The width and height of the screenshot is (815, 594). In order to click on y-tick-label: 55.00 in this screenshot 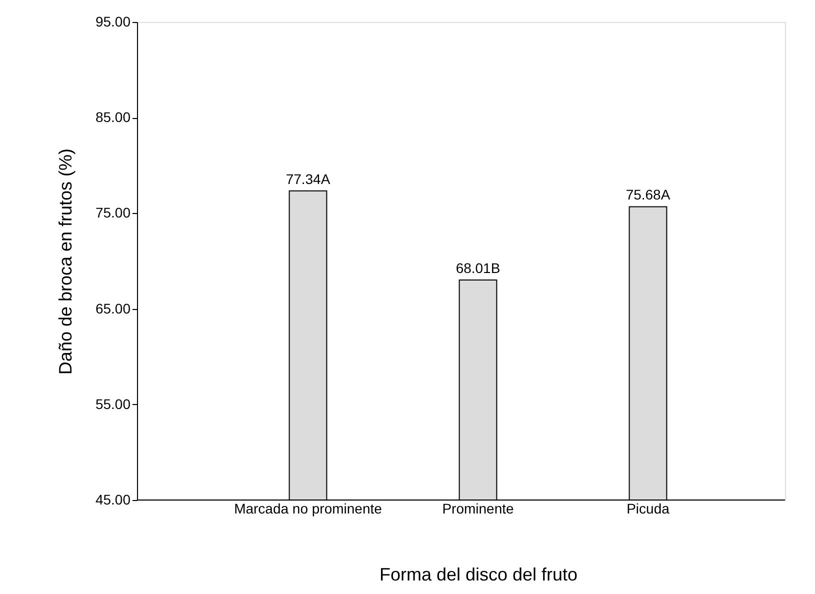, I will do `click(113, 404)`.